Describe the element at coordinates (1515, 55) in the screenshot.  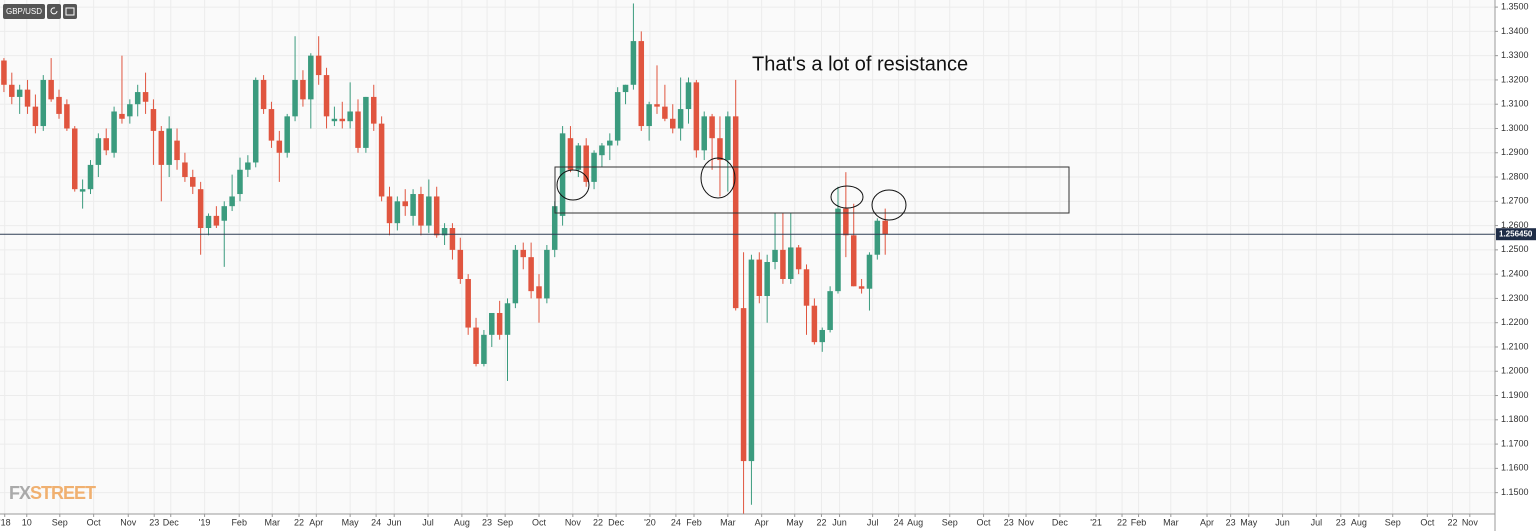
I see `y-tick-label: 1.3300` at that location.